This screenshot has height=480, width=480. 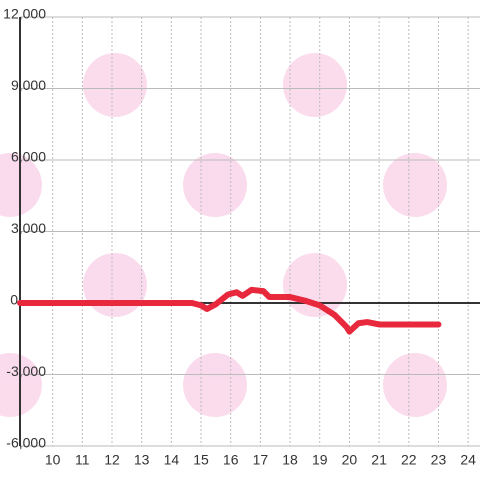 What do you see at coordinates (290, 460) in the screenshot?
I see `x-tick-label: 18` at bounding box center [290, 460].